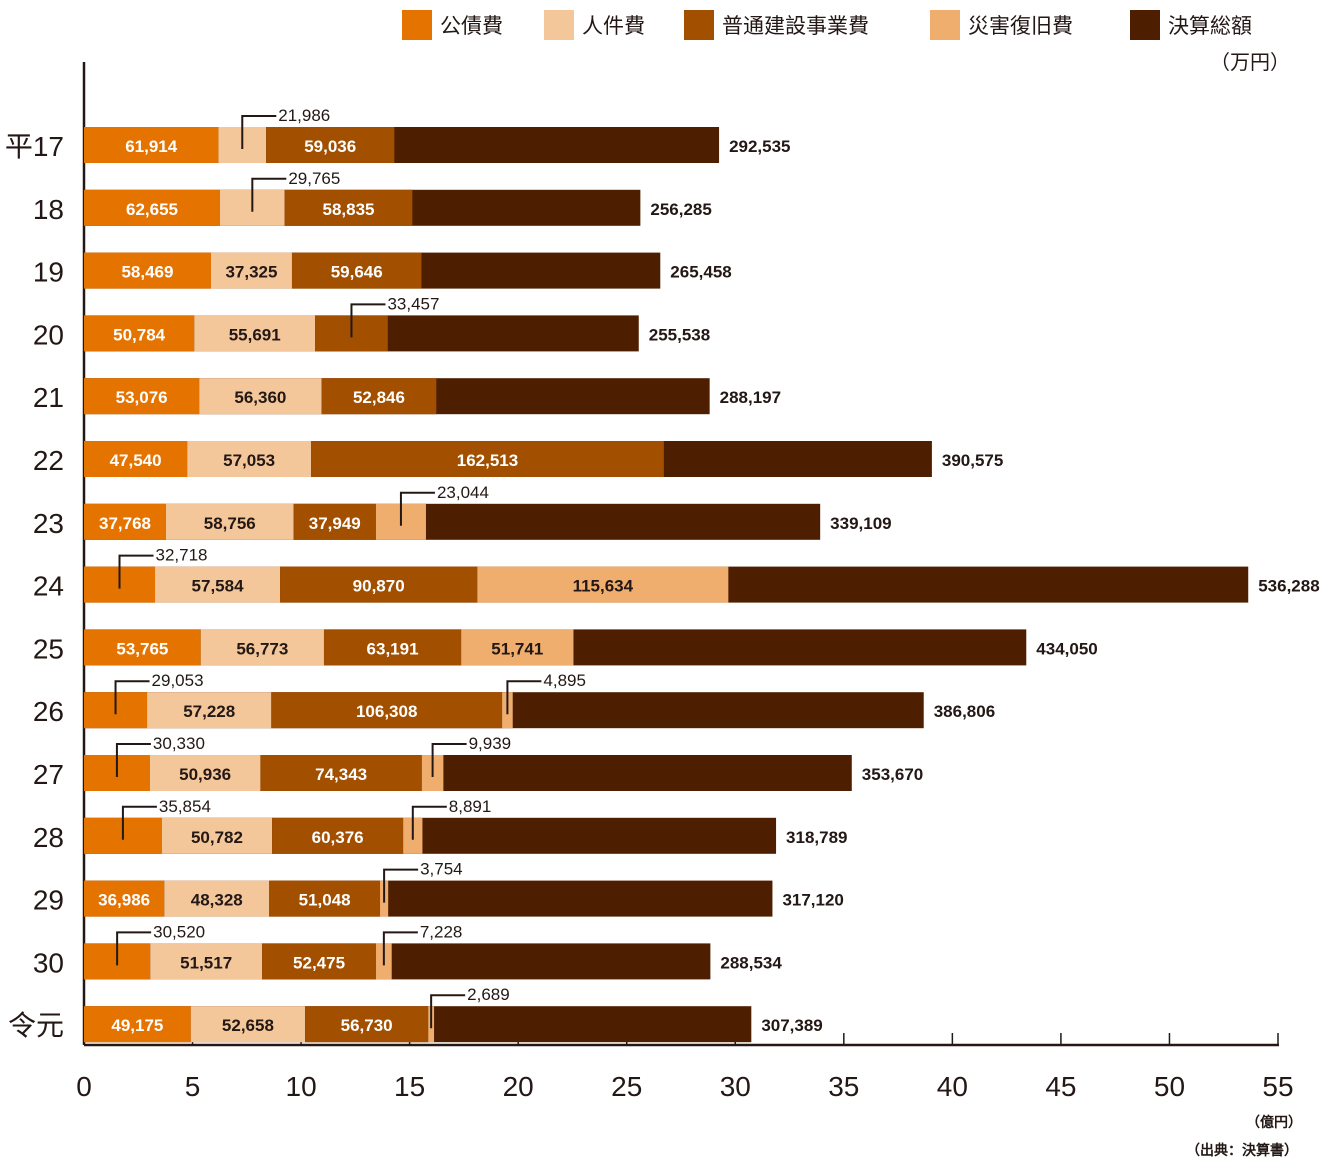  Describe the element at coordinates (700, 272) in the screenshot. I see `total-value-label: 265,458` at that location.